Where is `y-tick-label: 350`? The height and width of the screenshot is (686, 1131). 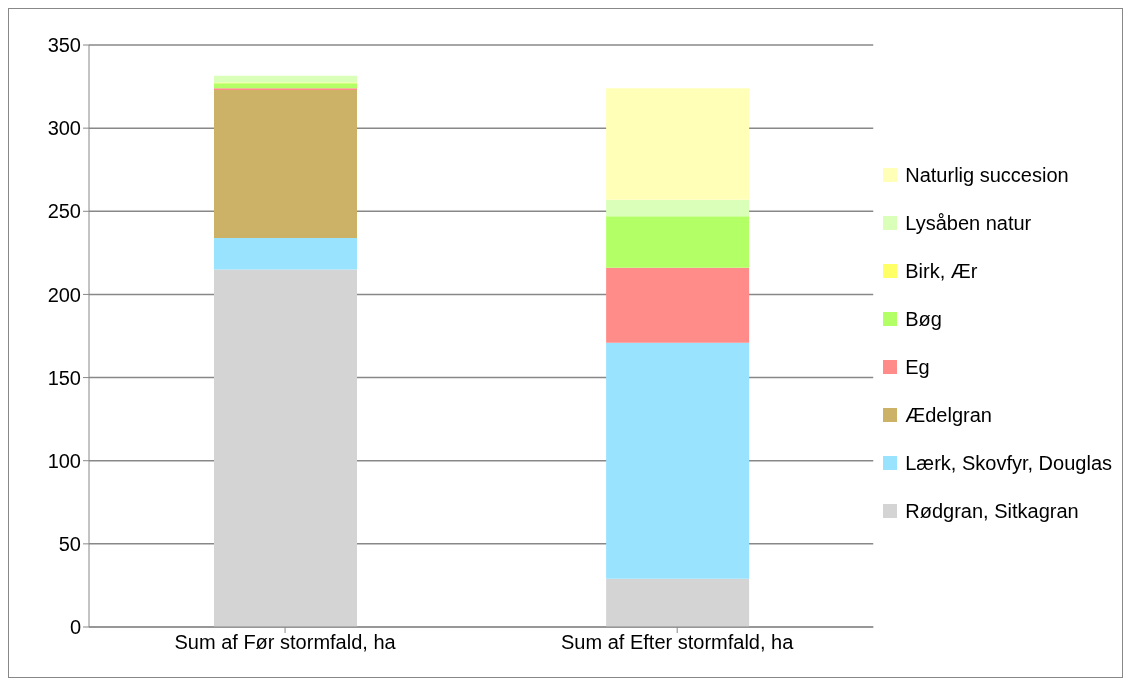
y-tick-label: 350 is located at coordinates (64, 45).